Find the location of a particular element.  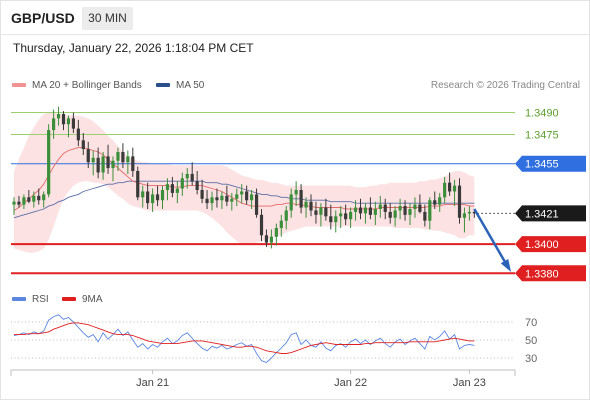

legend-ma50-label: MA 50 is located at coordinates (190, 85).